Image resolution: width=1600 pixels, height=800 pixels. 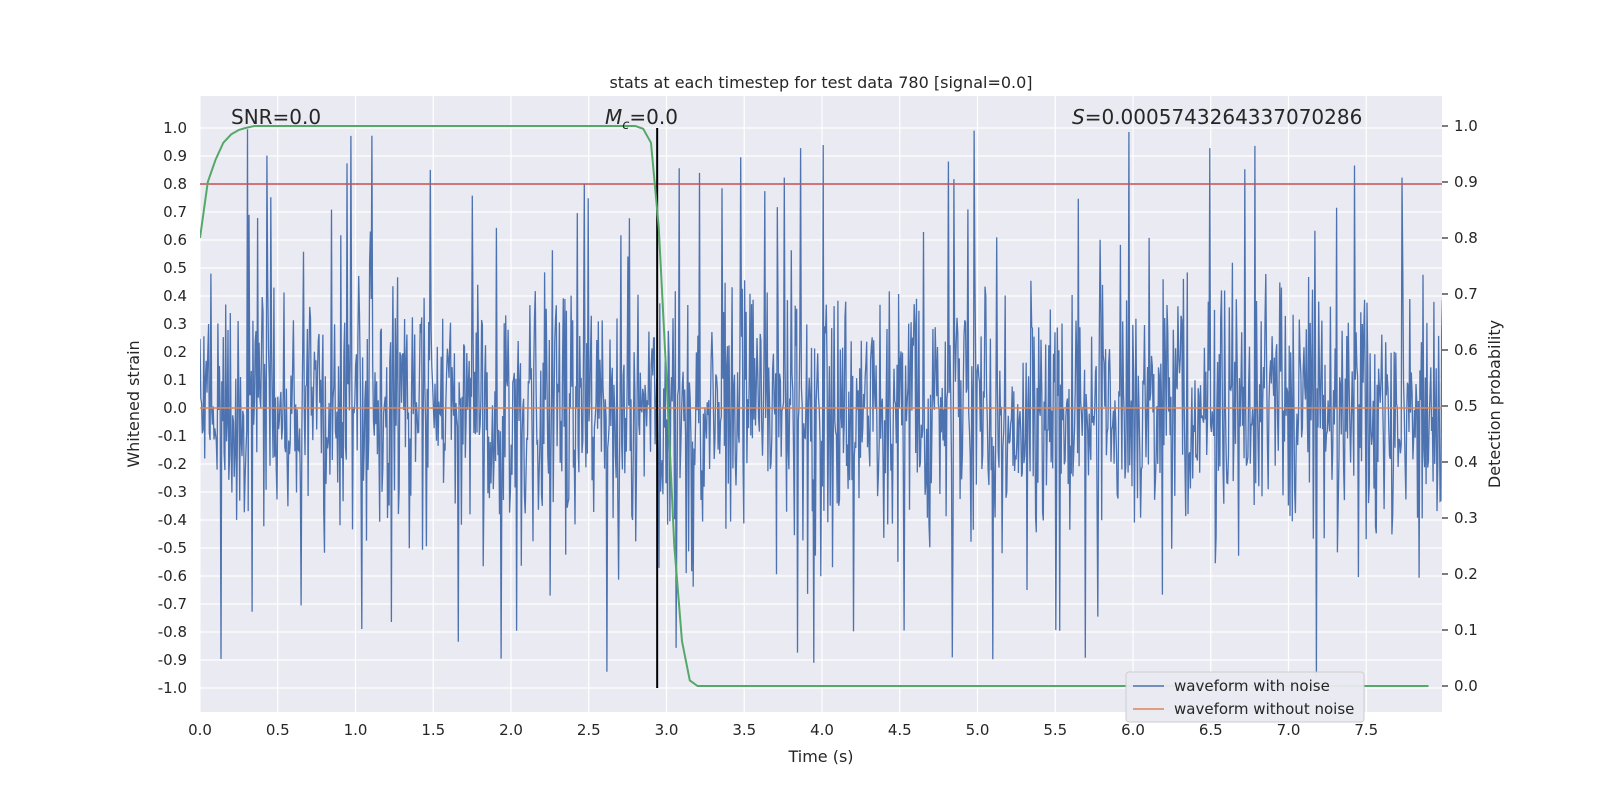 I want to click on y-left-tick-label: 0.9, so click(x=175, y=156).